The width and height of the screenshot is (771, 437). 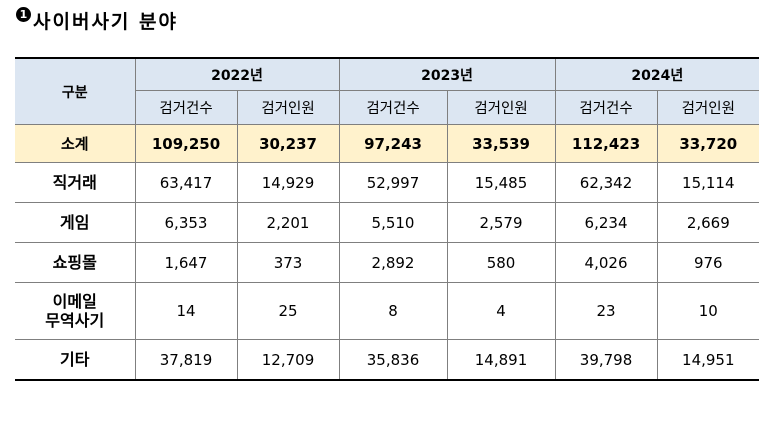 What do you see at coordinates (501, 262) in the screenshot?
I see `table-cell: 580` at bounding box center [501, 262].